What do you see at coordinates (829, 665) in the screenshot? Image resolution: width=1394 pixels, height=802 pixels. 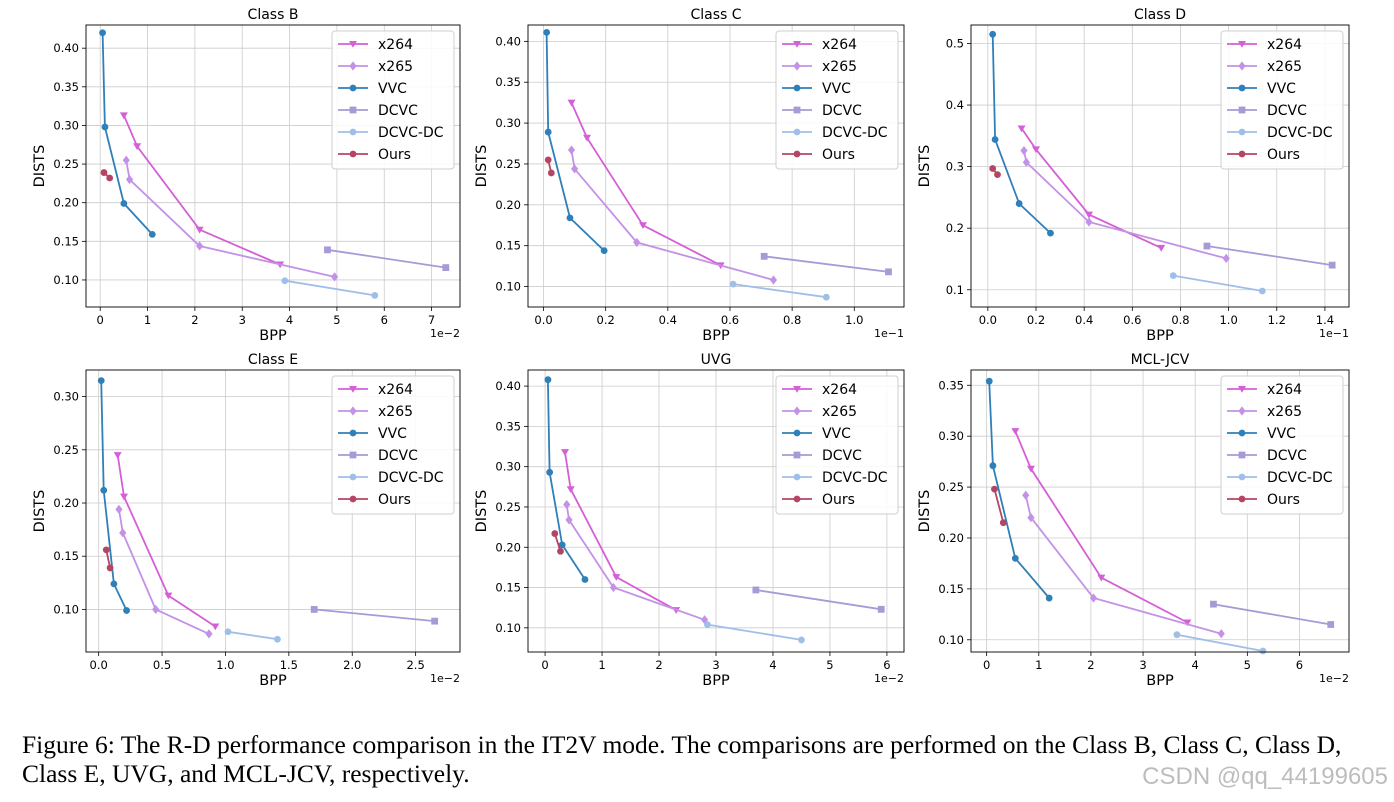 I see `x-tick-label: 5` at bounding box center [829, 665].